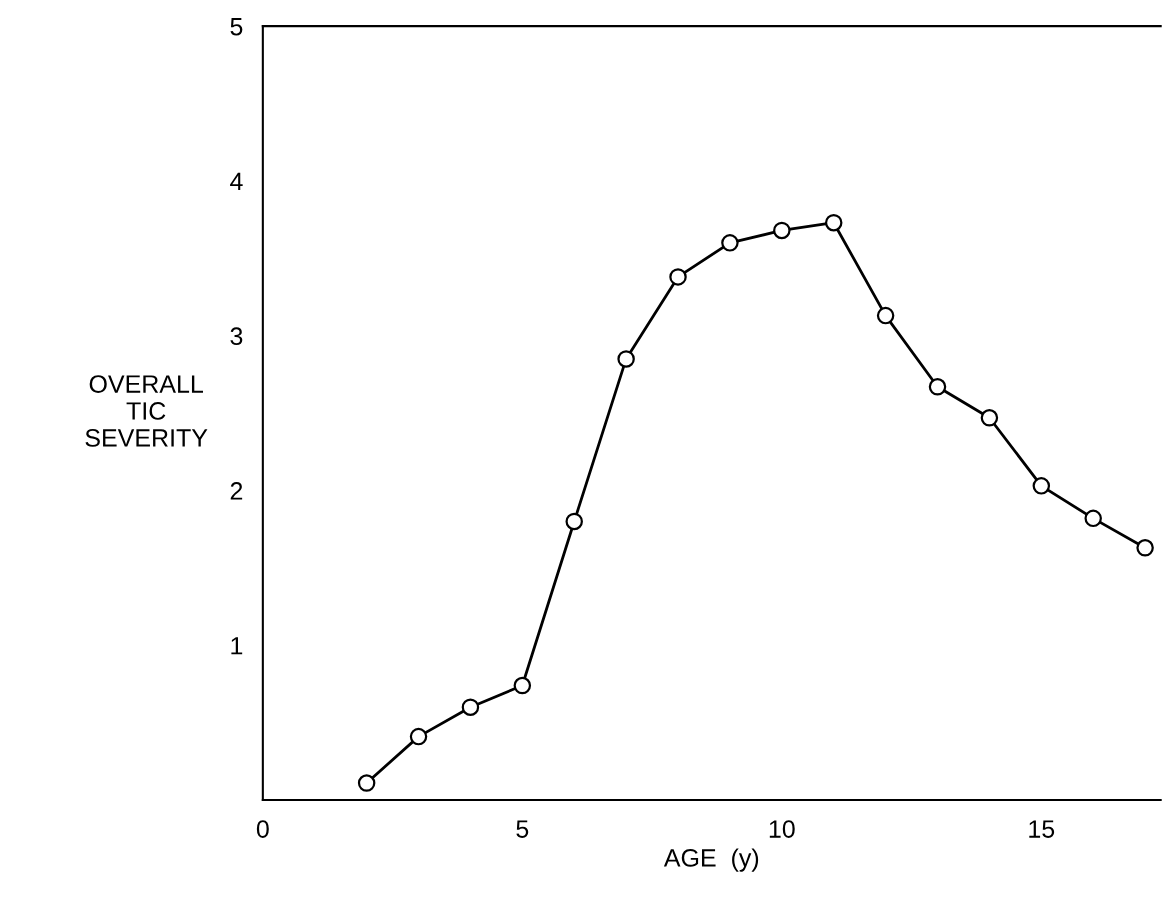 The width and height of the screenshot is (1163, 902). I want to click on x-tick-label: 0, so click(262, 829).